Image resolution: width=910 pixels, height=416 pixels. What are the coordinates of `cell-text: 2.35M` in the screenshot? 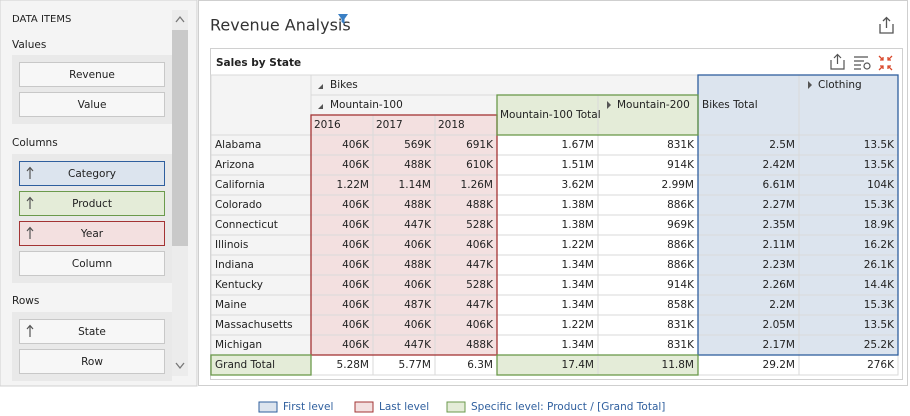 It's located at (779, 225).